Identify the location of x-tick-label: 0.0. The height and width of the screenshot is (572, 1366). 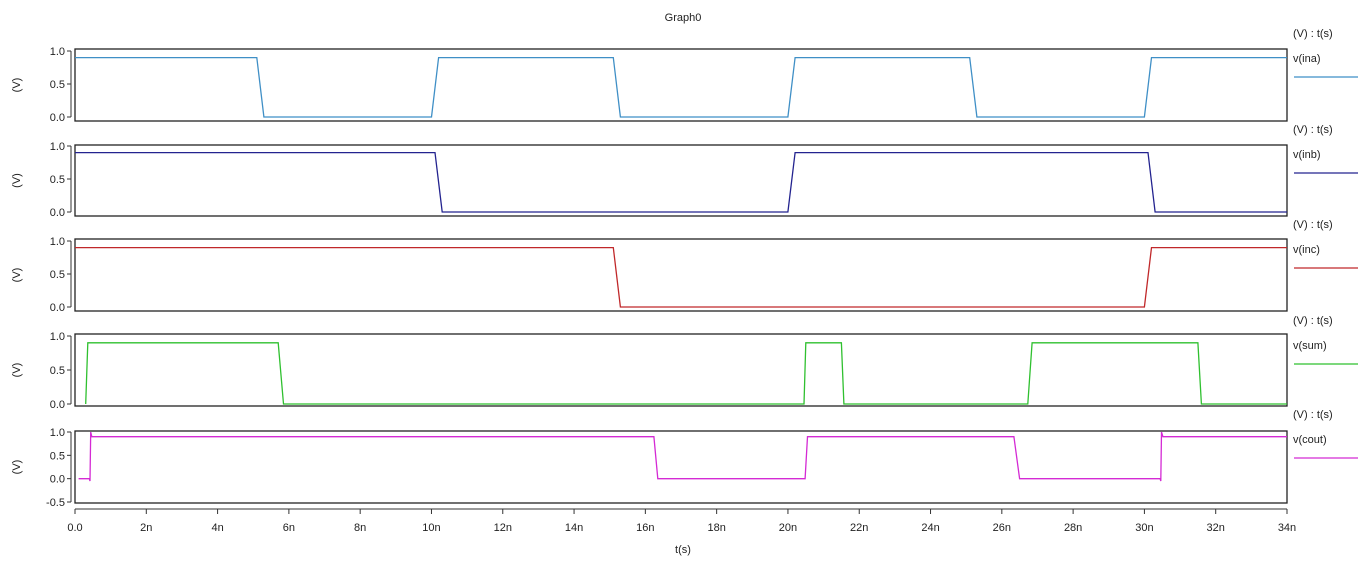
(74, 528).